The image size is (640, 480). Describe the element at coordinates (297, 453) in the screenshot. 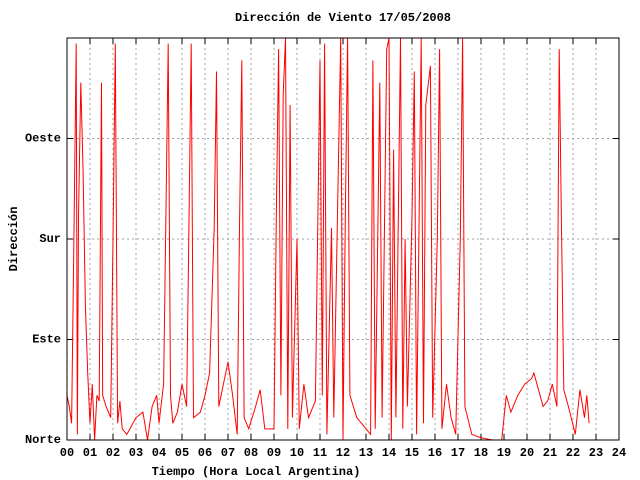

I see `x-tick-label: 10` at that location.